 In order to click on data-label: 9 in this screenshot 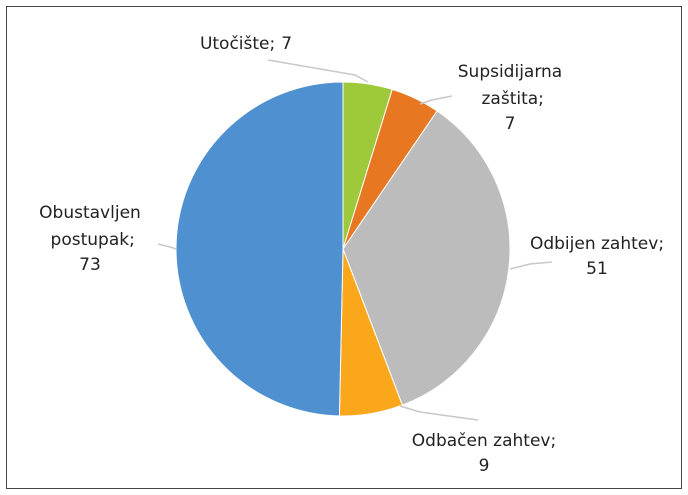, I will do `click(484, 466)`.